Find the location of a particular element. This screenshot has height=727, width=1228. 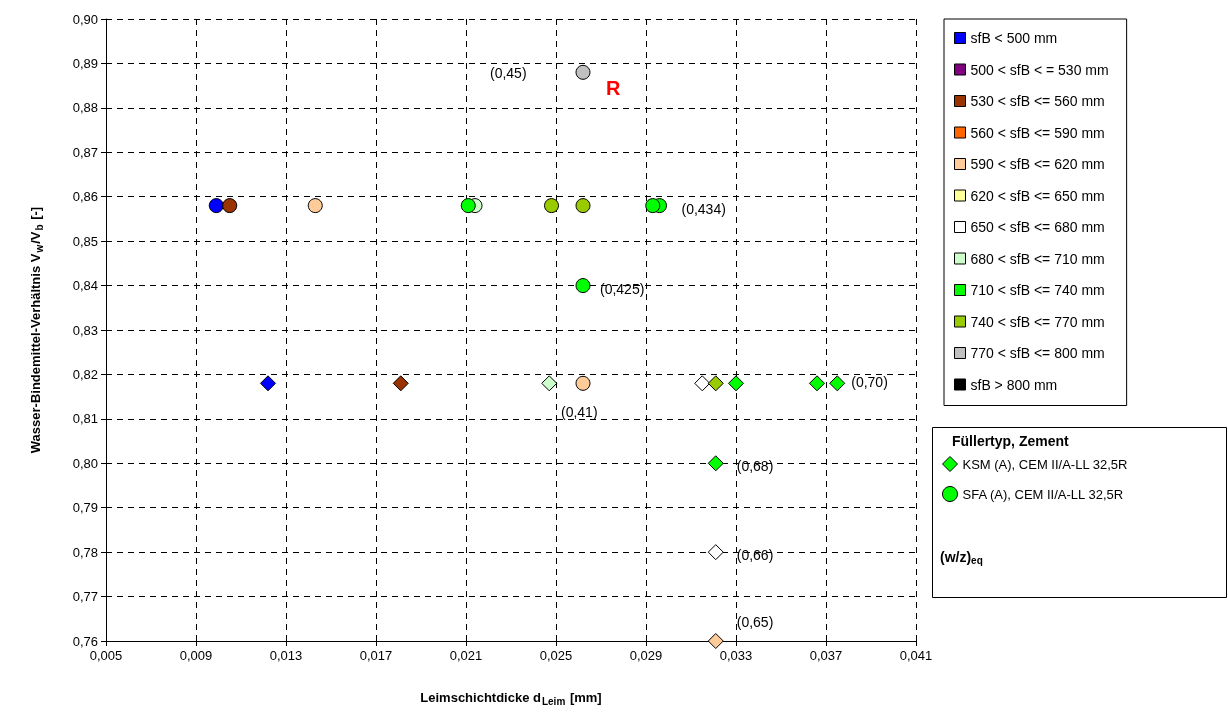

x-tick-label: 0,005 is located at coordinates (106, 655).